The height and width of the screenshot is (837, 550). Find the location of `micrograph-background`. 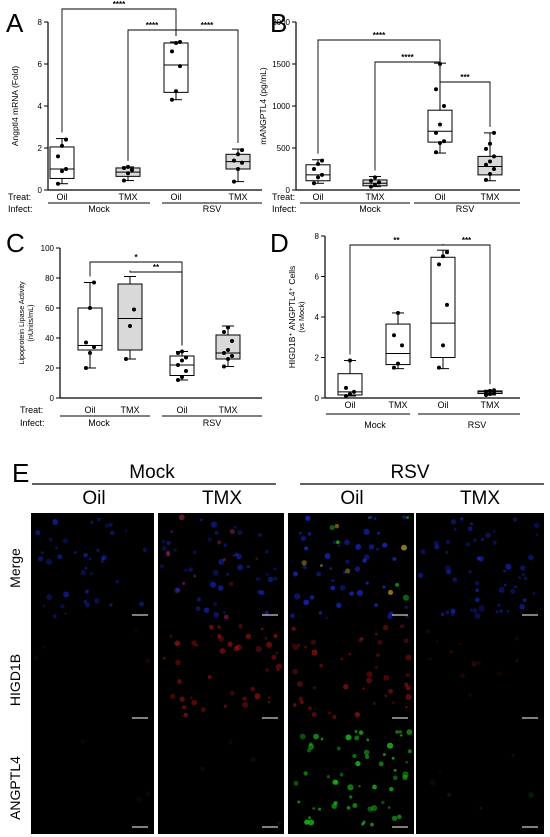

micrograph-background is located at coordinates (480, 673).